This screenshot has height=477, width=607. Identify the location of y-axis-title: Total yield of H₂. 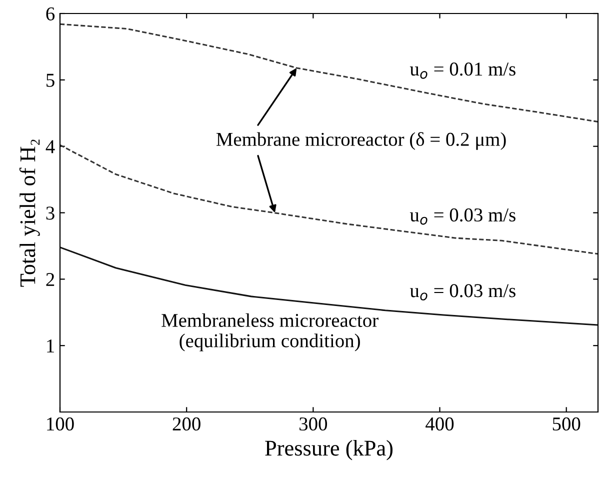
(29, 213).